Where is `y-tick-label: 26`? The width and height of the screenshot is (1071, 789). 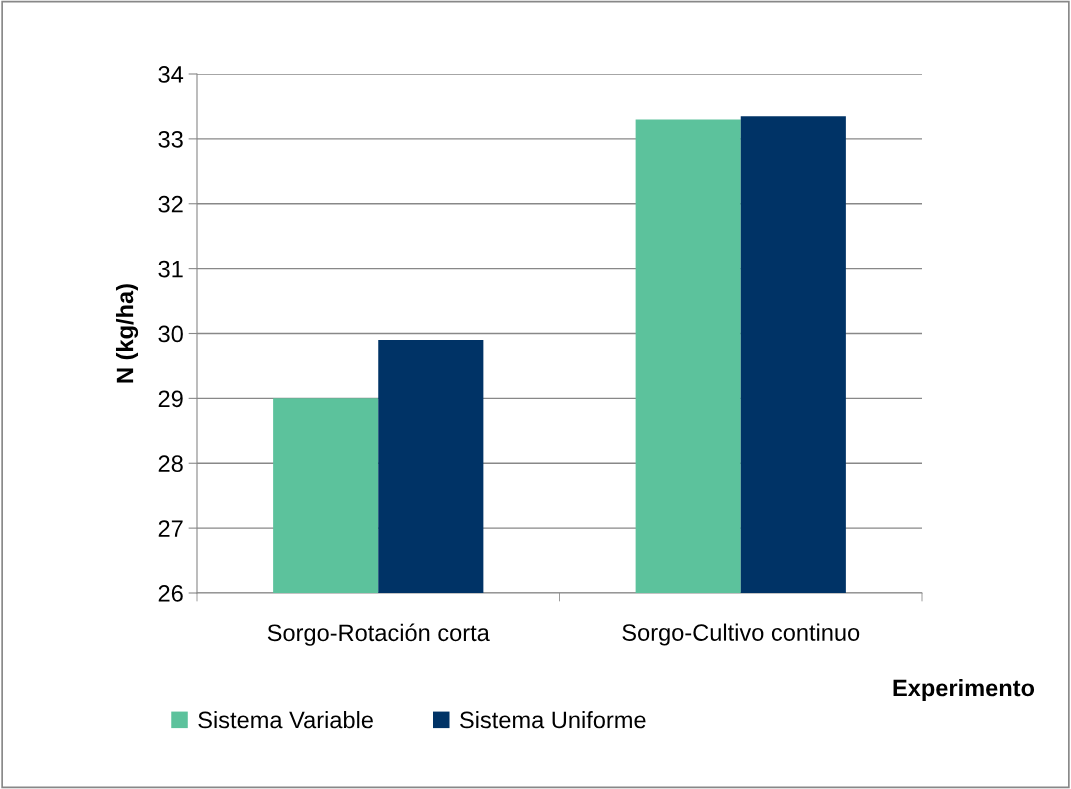
y-tick-label: 26 is located at coordinates (170, 593).